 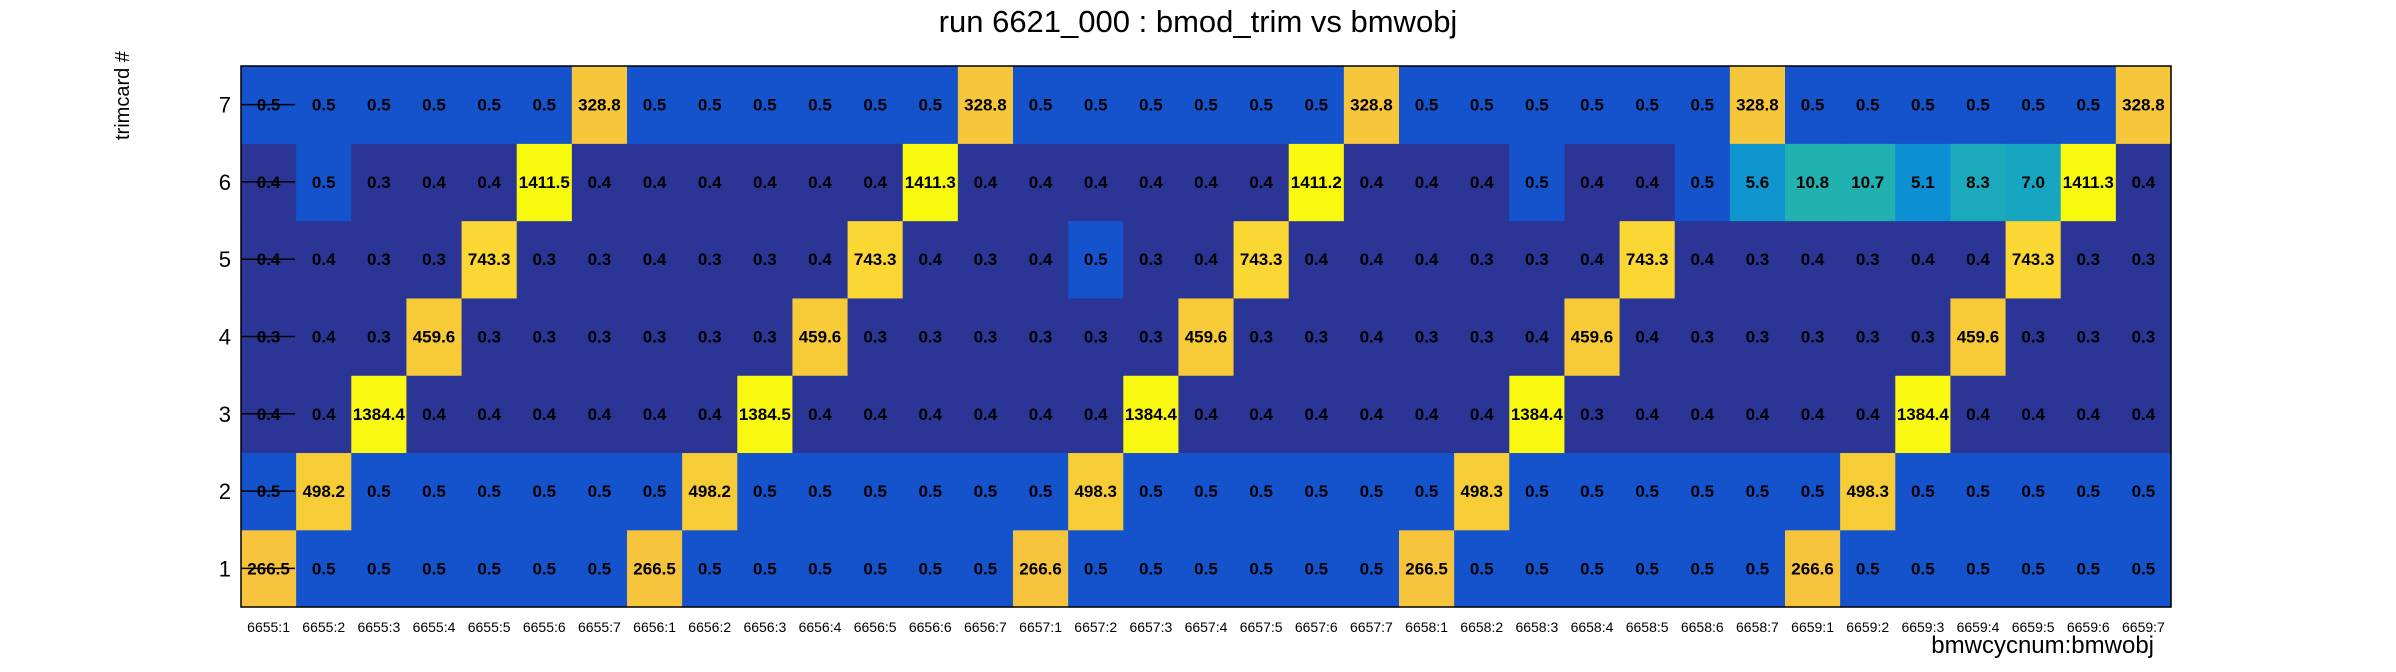 What do you see at coordinates (1812, 627) in the screenshot?
I see `x-tick-label: 6659:1` at bounding box center [1812, 627].